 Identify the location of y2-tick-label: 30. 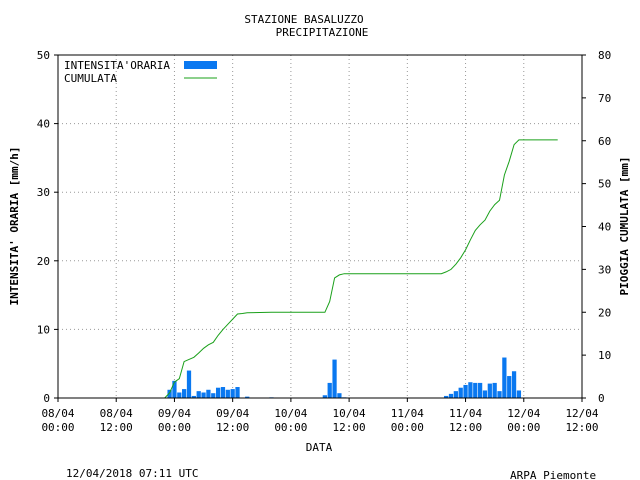
(604, 269).